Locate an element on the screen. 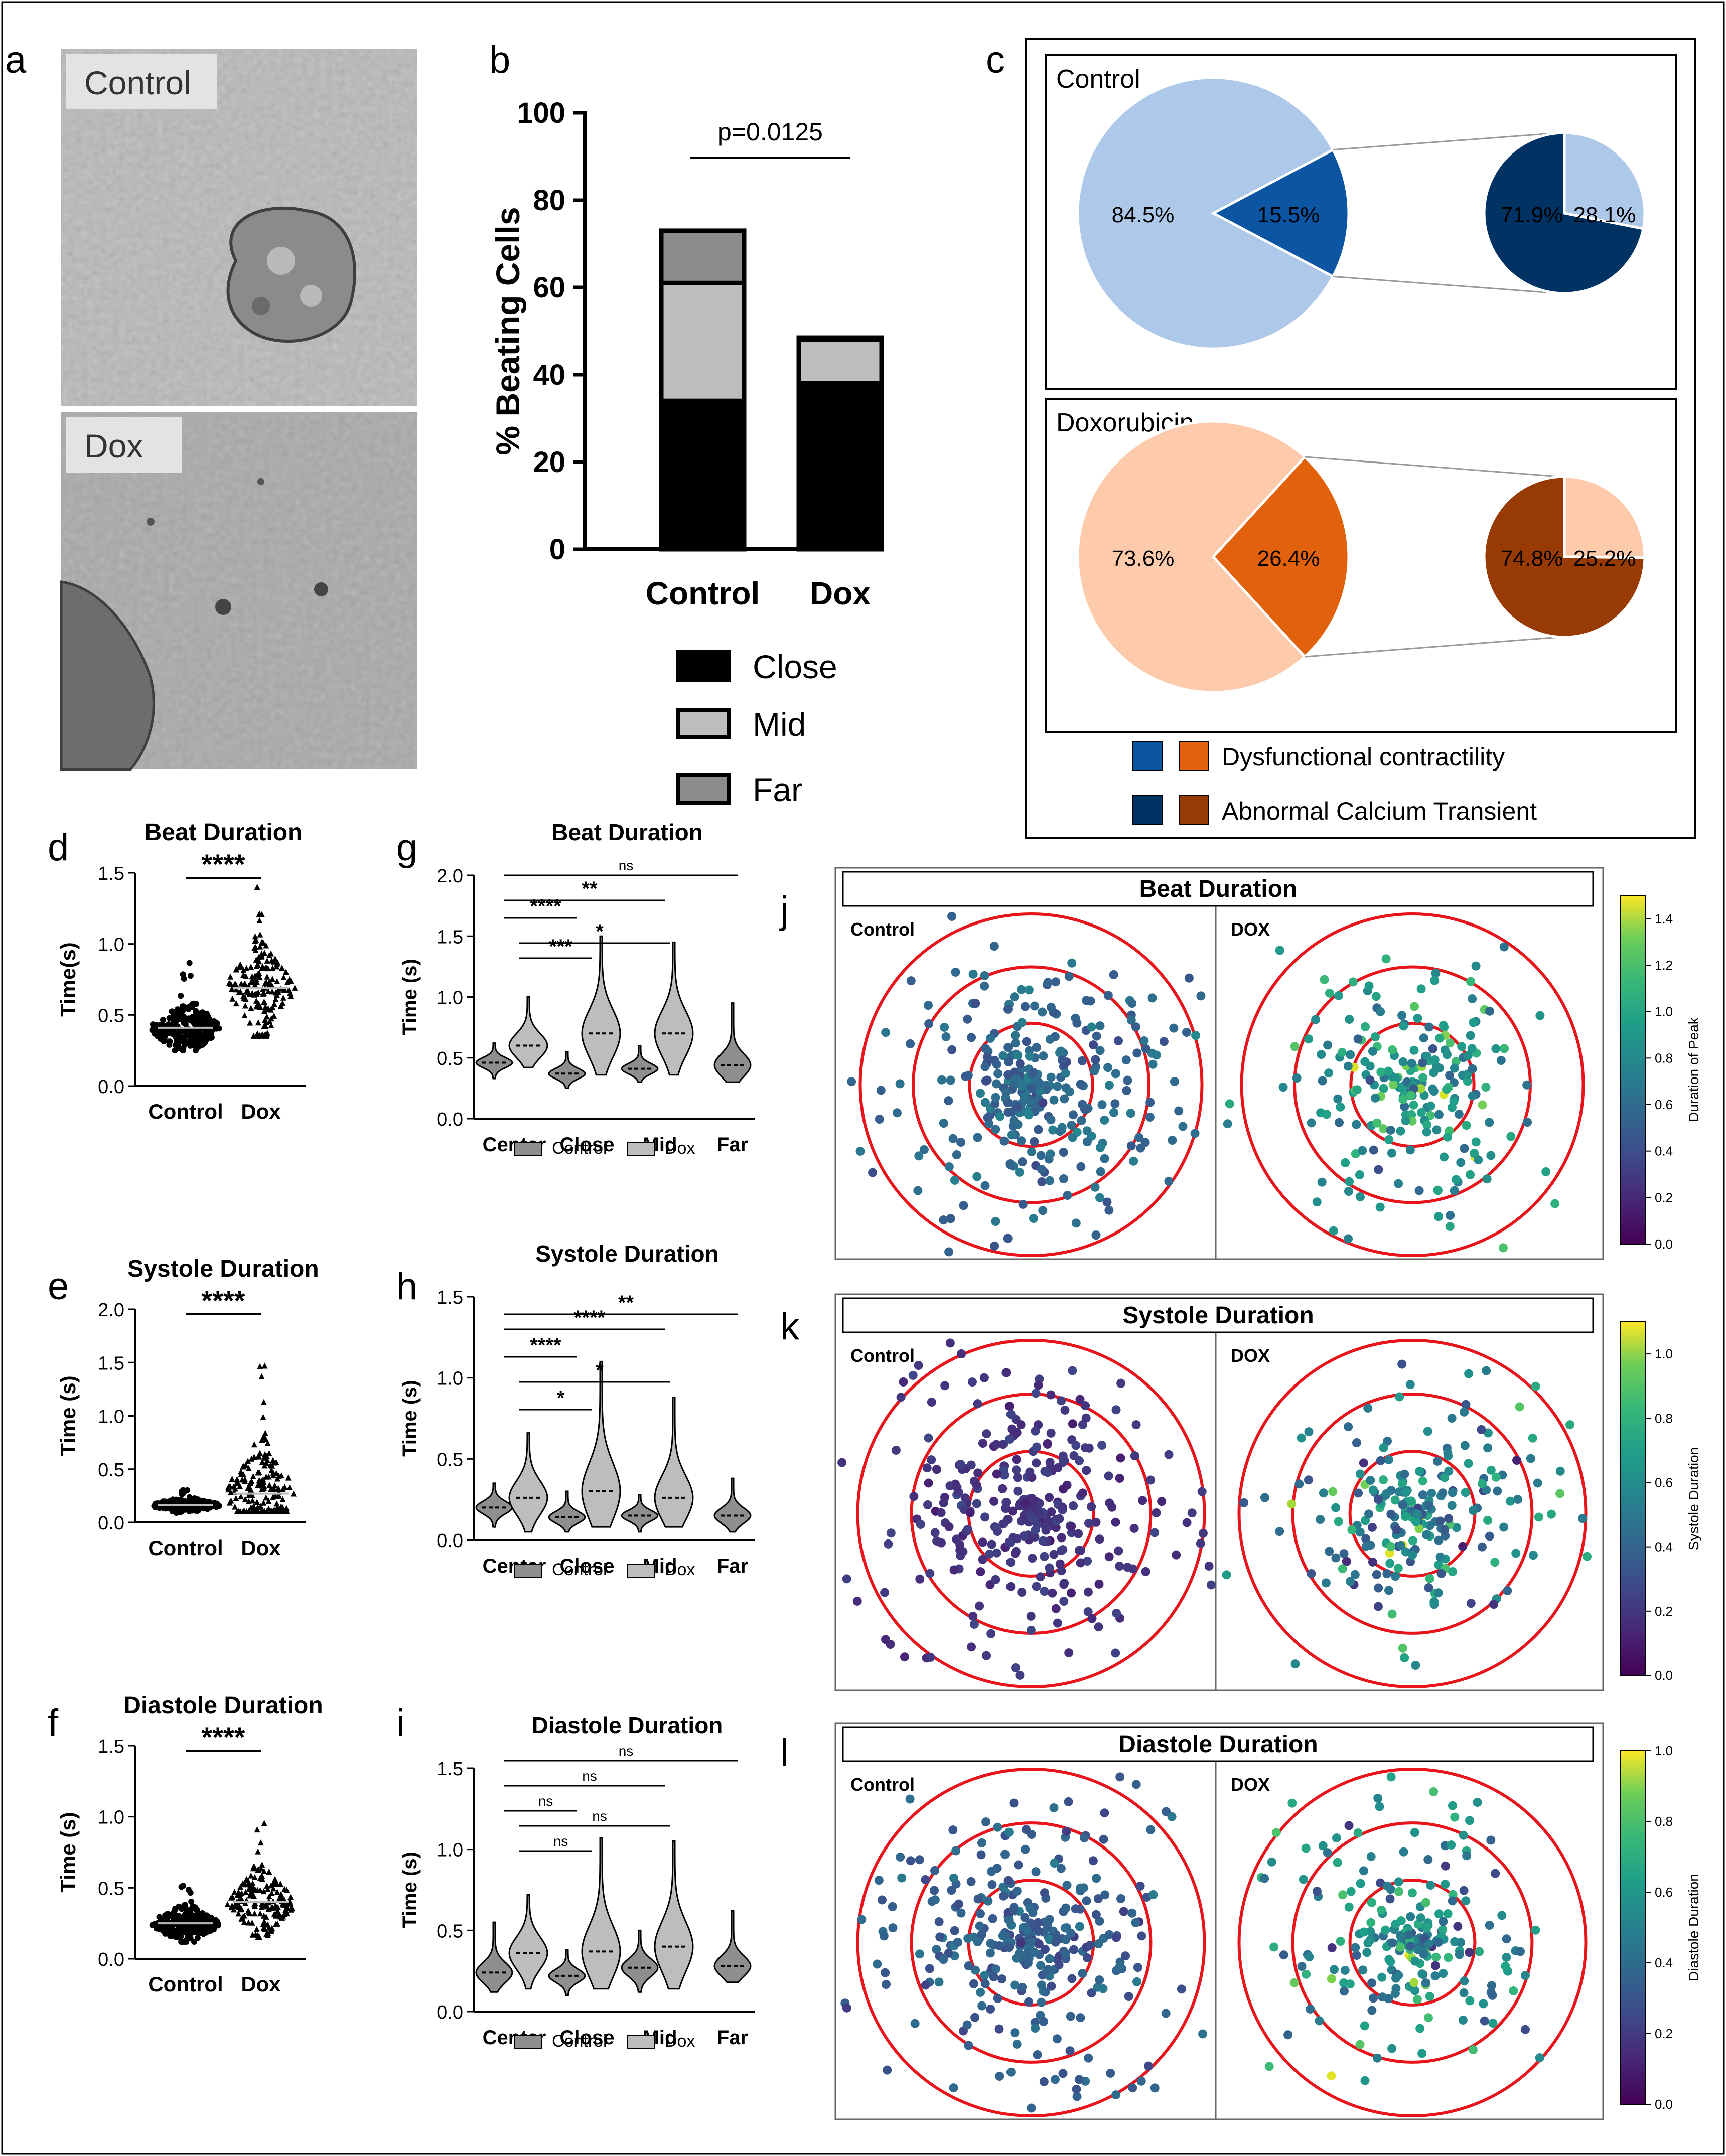 The width and height of the screenshot is (1726, 2156). y-tick-label: 80 is located at coordinates (549, 200).